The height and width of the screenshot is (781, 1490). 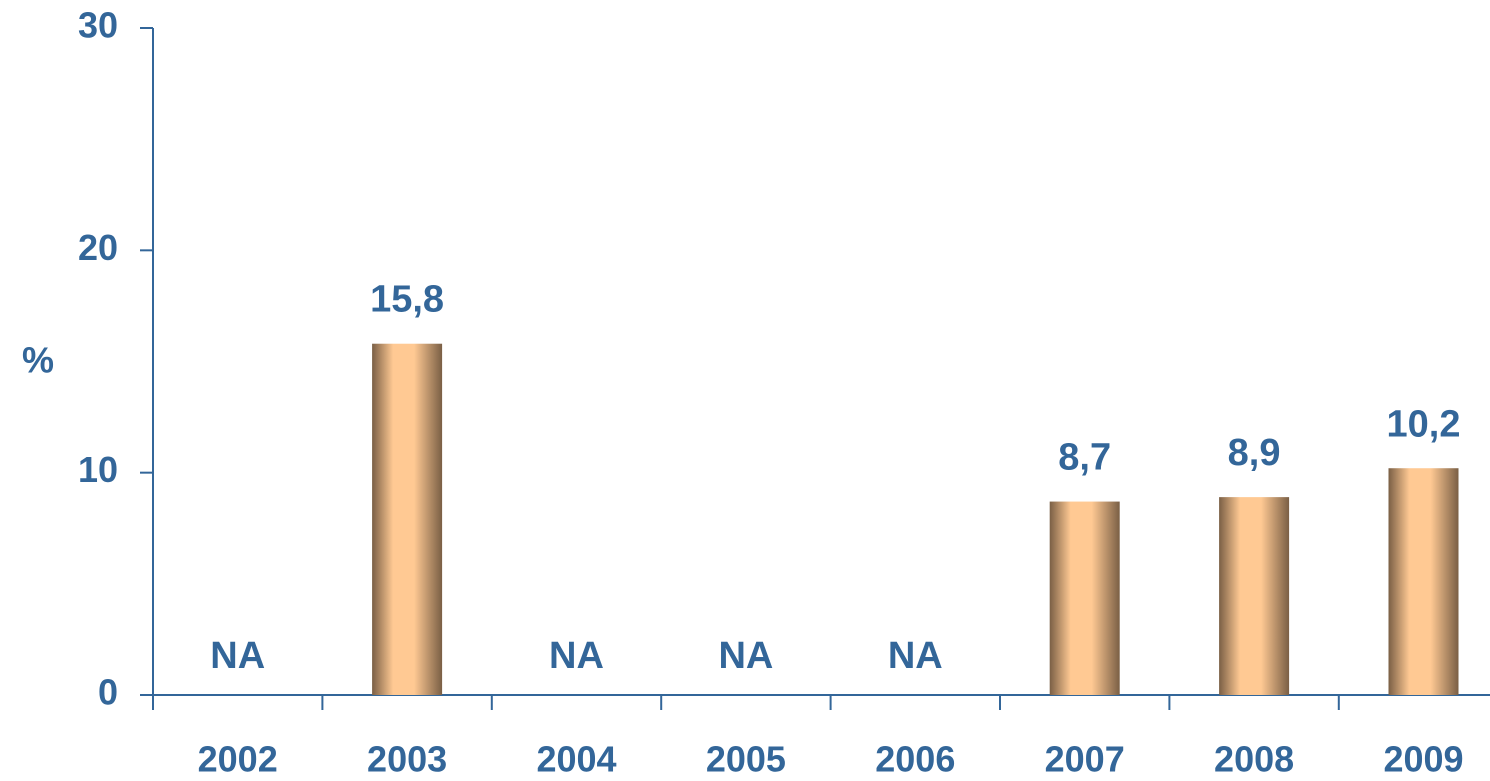 I want to click on value-label: 8,9, so click(x=1254, y=453).